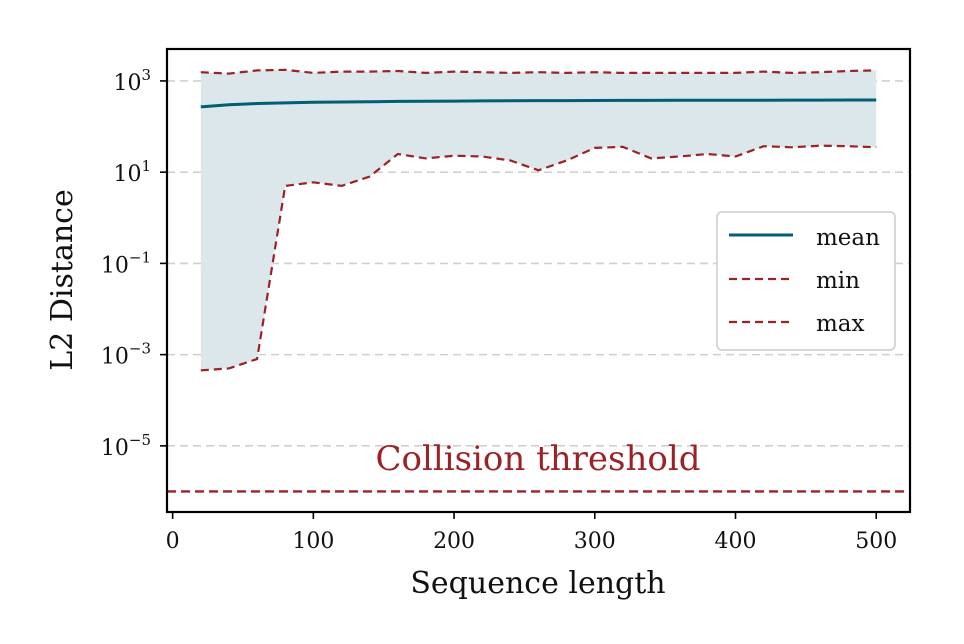  I want to click on y-axis-ticks: 10³ 10¹ 10⁻¹ 10⁻³ 10⁻⁵, so click(134, 263).